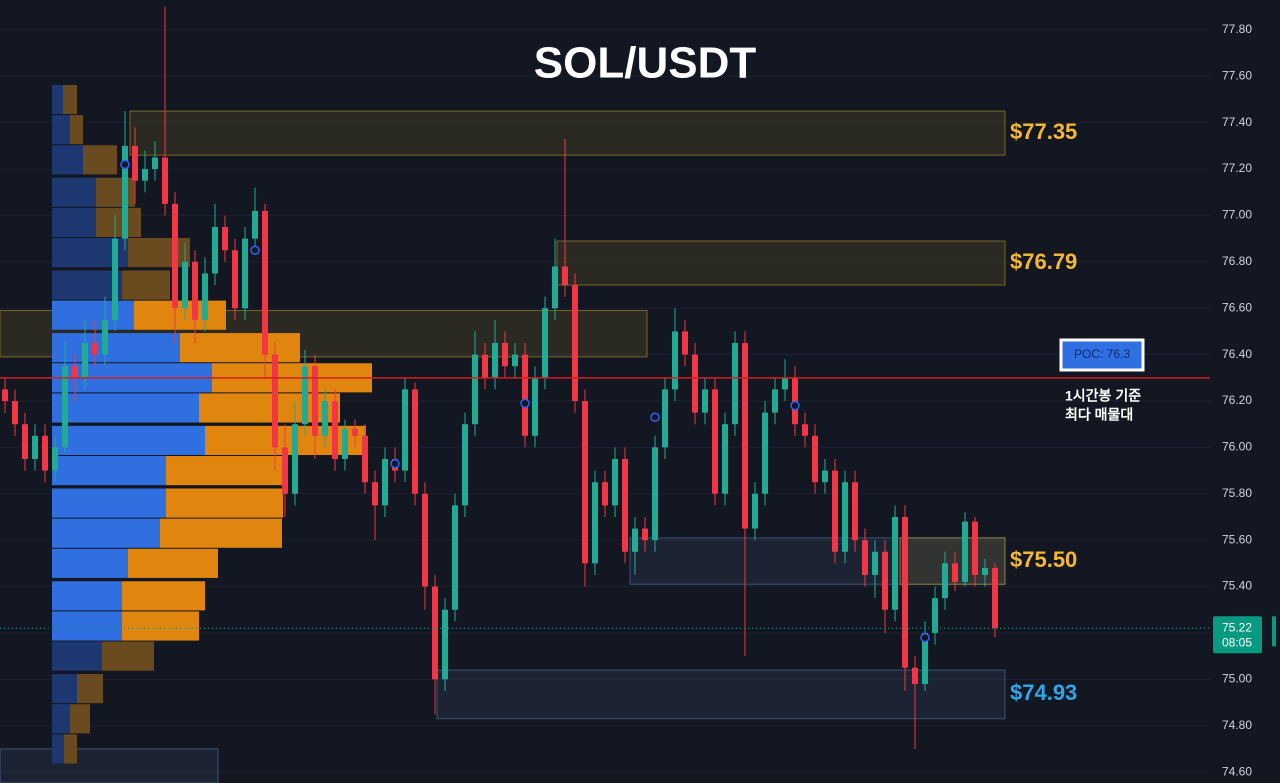 This screenshot has height=783, width=1280. I want to click on y-tick-label: 75.00, so click(1237, 678).